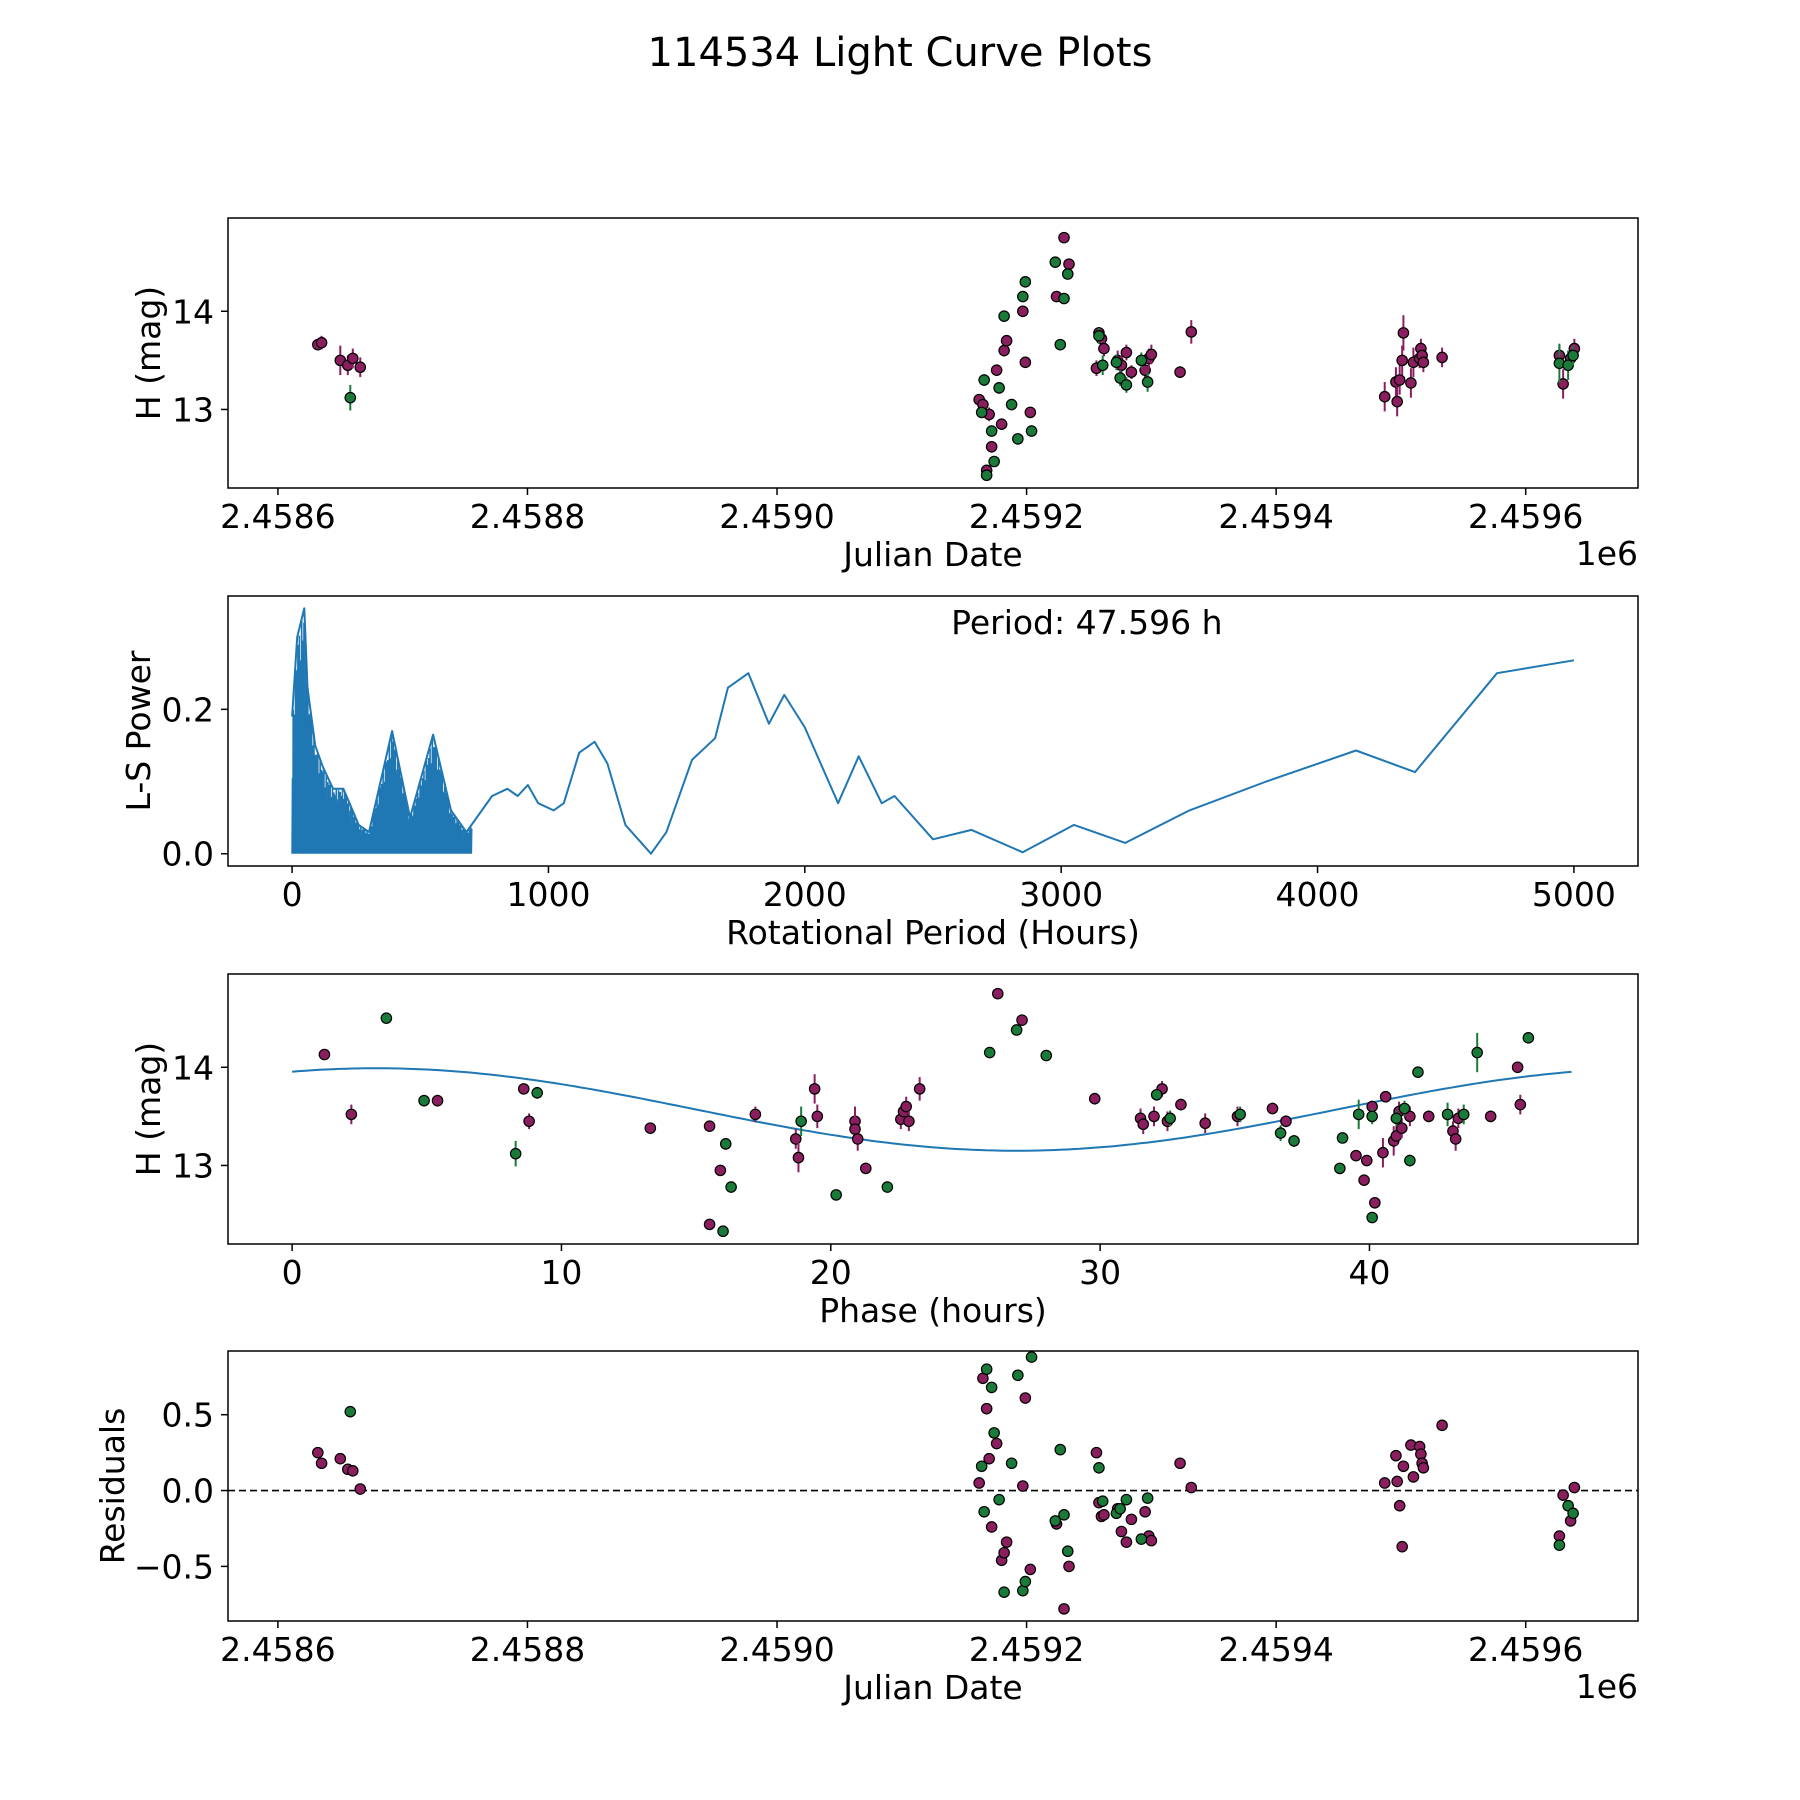 This screenshot has width=1800, height=1800. I want to click on periodogram-plot-area, so click(933, 731).